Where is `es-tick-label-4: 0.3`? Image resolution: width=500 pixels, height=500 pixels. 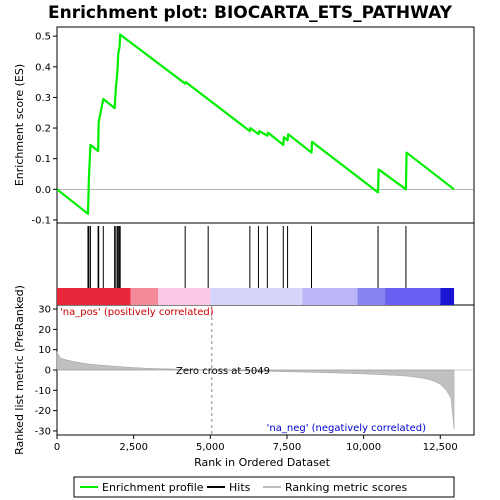
es-tick-label-4: 0.3 is located at coordinates (43, 98).